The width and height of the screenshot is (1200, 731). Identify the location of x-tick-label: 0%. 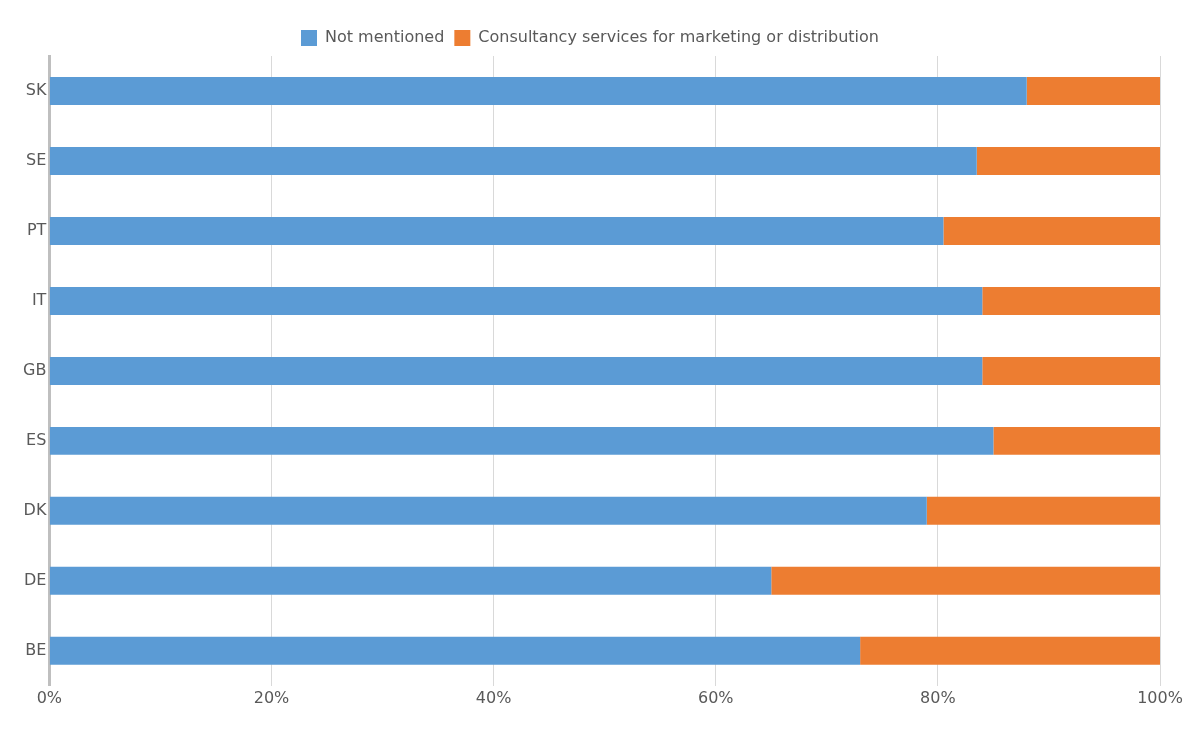
(49, 697).